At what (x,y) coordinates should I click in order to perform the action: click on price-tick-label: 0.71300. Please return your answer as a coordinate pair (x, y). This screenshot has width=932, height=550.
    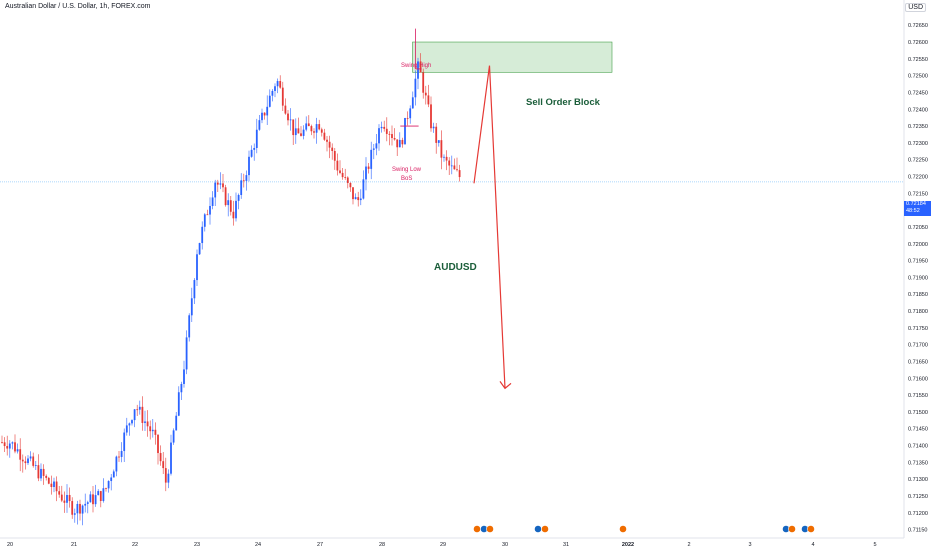
    Looking at the image, I should click on (918, 480).